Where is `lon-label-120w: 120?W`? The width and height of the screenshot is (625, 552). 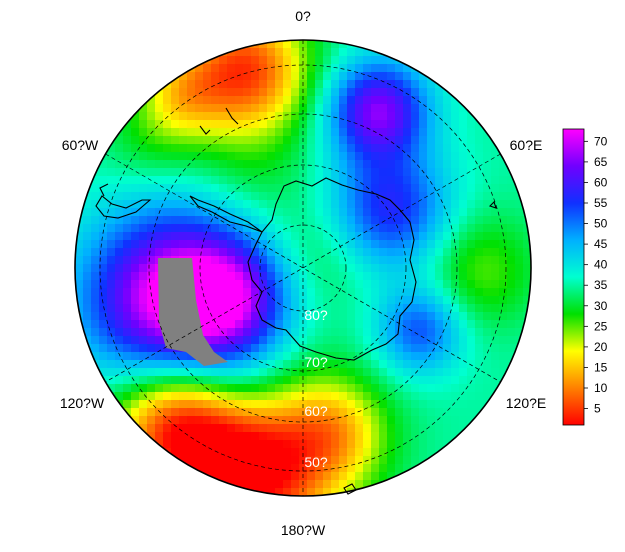
lon-label-120w: 120?W is located at coordinates (82, 403).